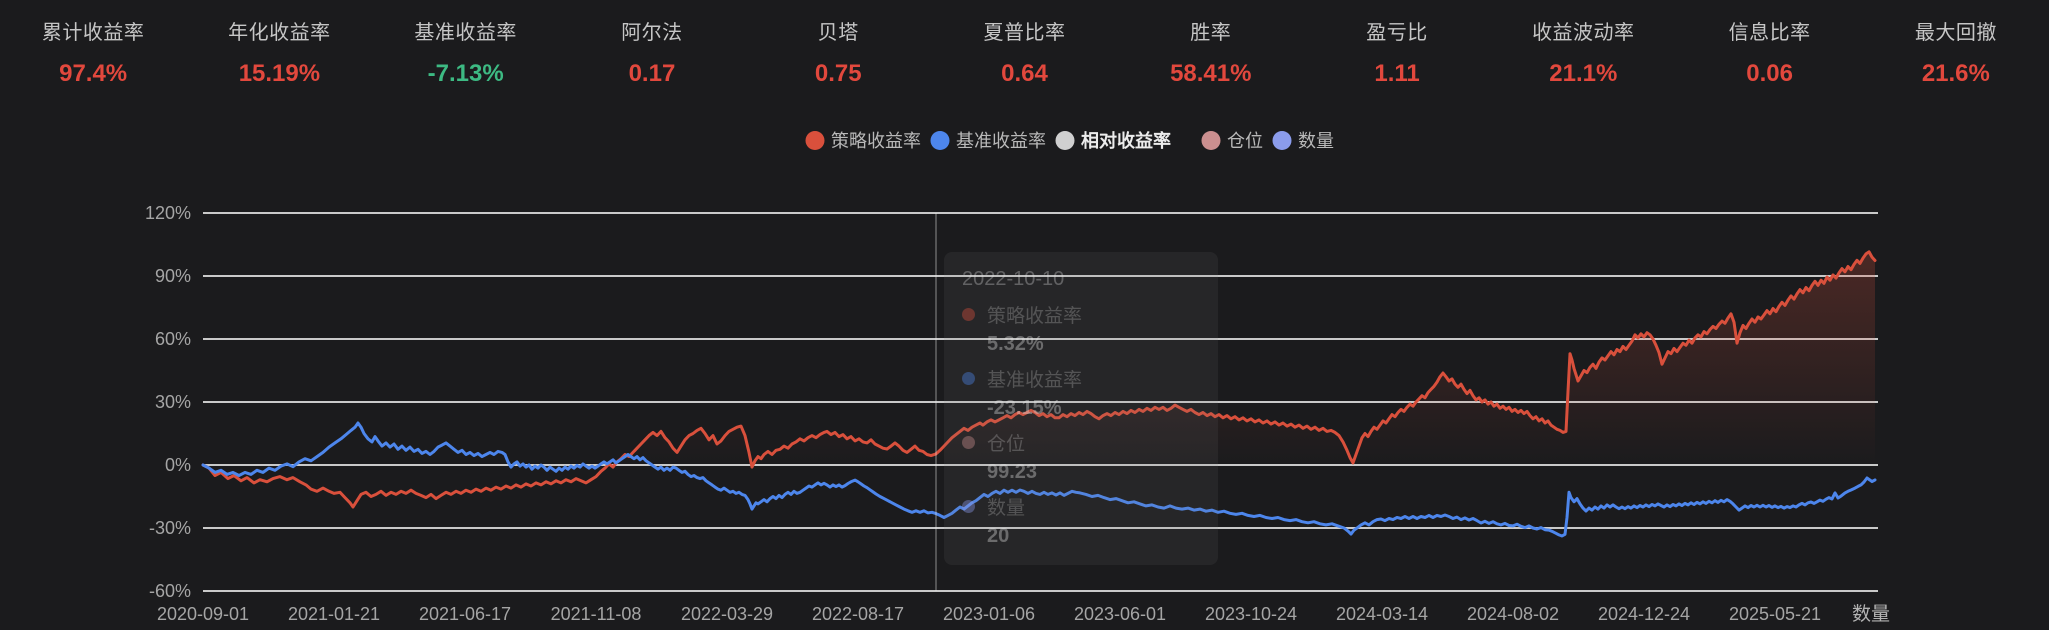  What do you see at coordinates (1001, 141) in the screenshot?
I see `legend-label: 基准收益率` at bounding box center [1001, 141].